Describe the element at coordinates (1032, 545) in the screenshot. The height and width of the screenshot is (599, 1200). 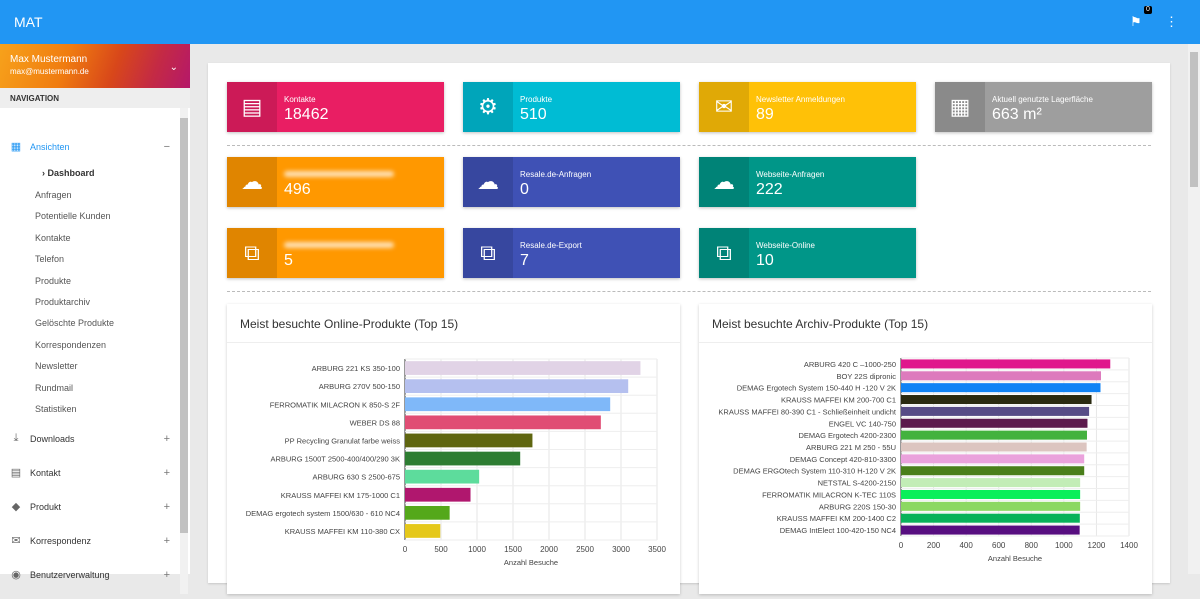
I see `x-tick-label: 800` at that location.